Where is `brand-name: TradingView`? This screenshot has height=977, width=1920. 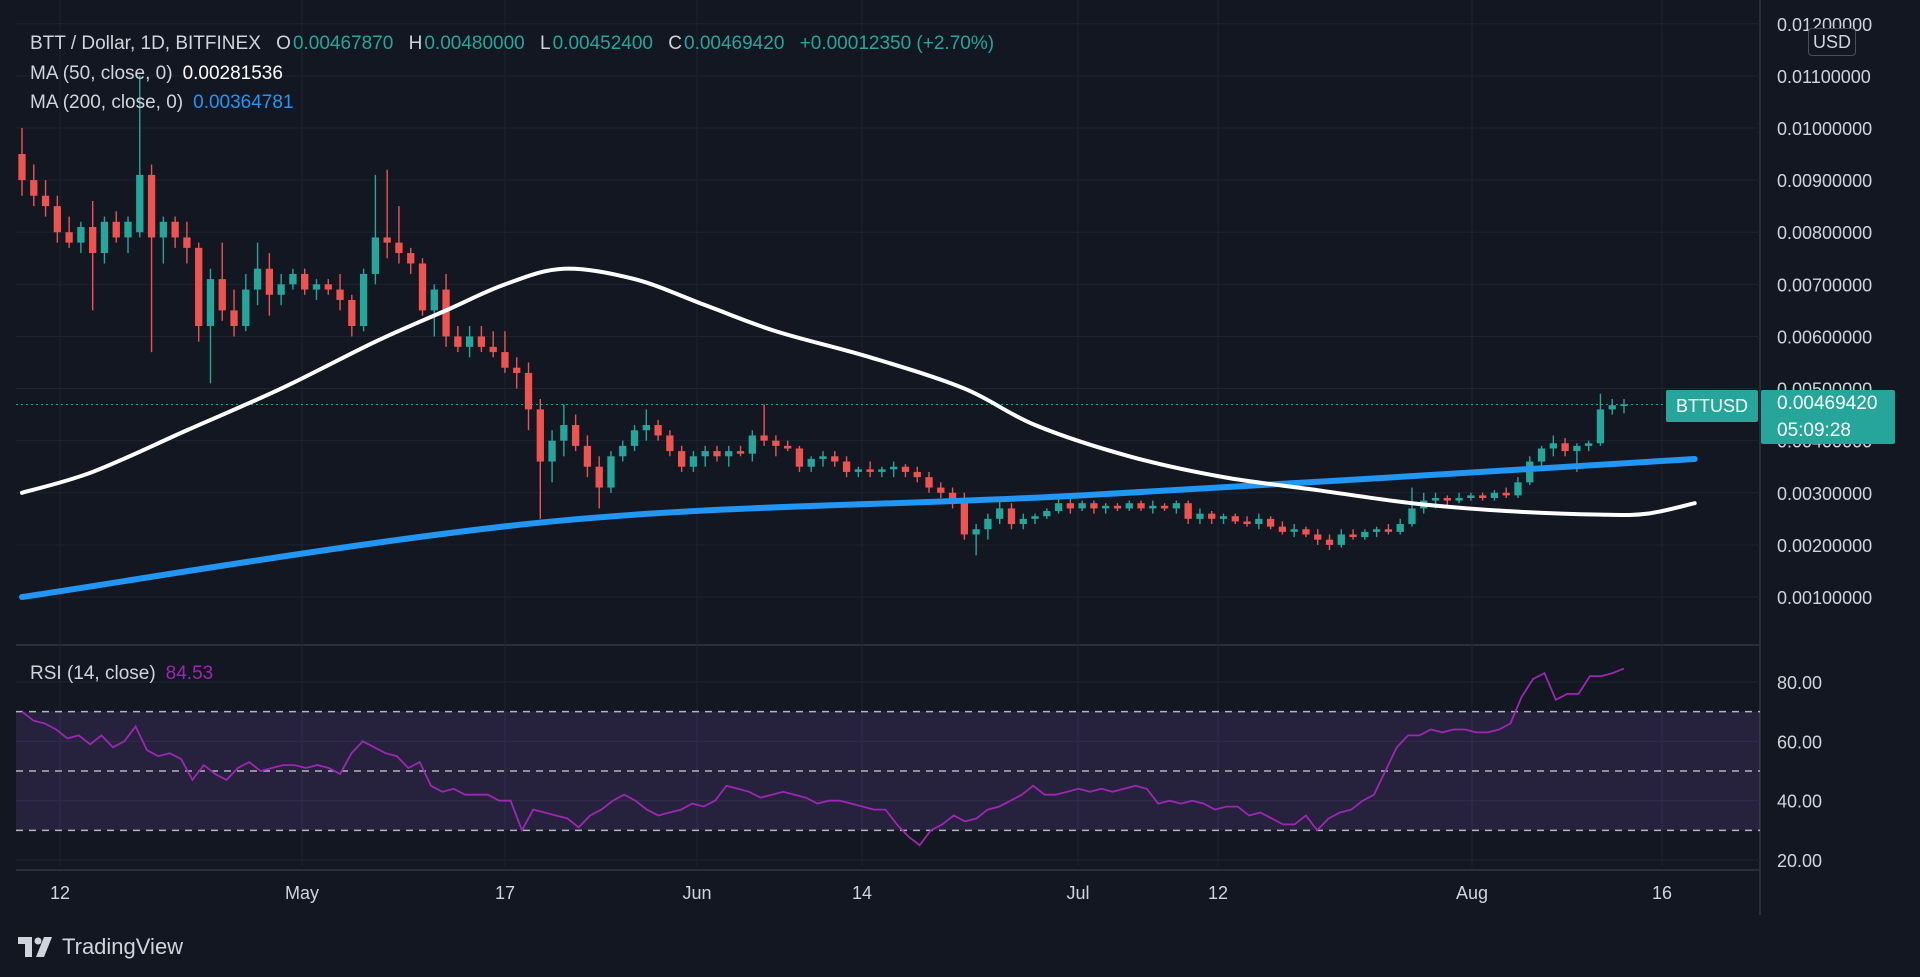 brand-name: TradingView is located at coordinates (123, 946).